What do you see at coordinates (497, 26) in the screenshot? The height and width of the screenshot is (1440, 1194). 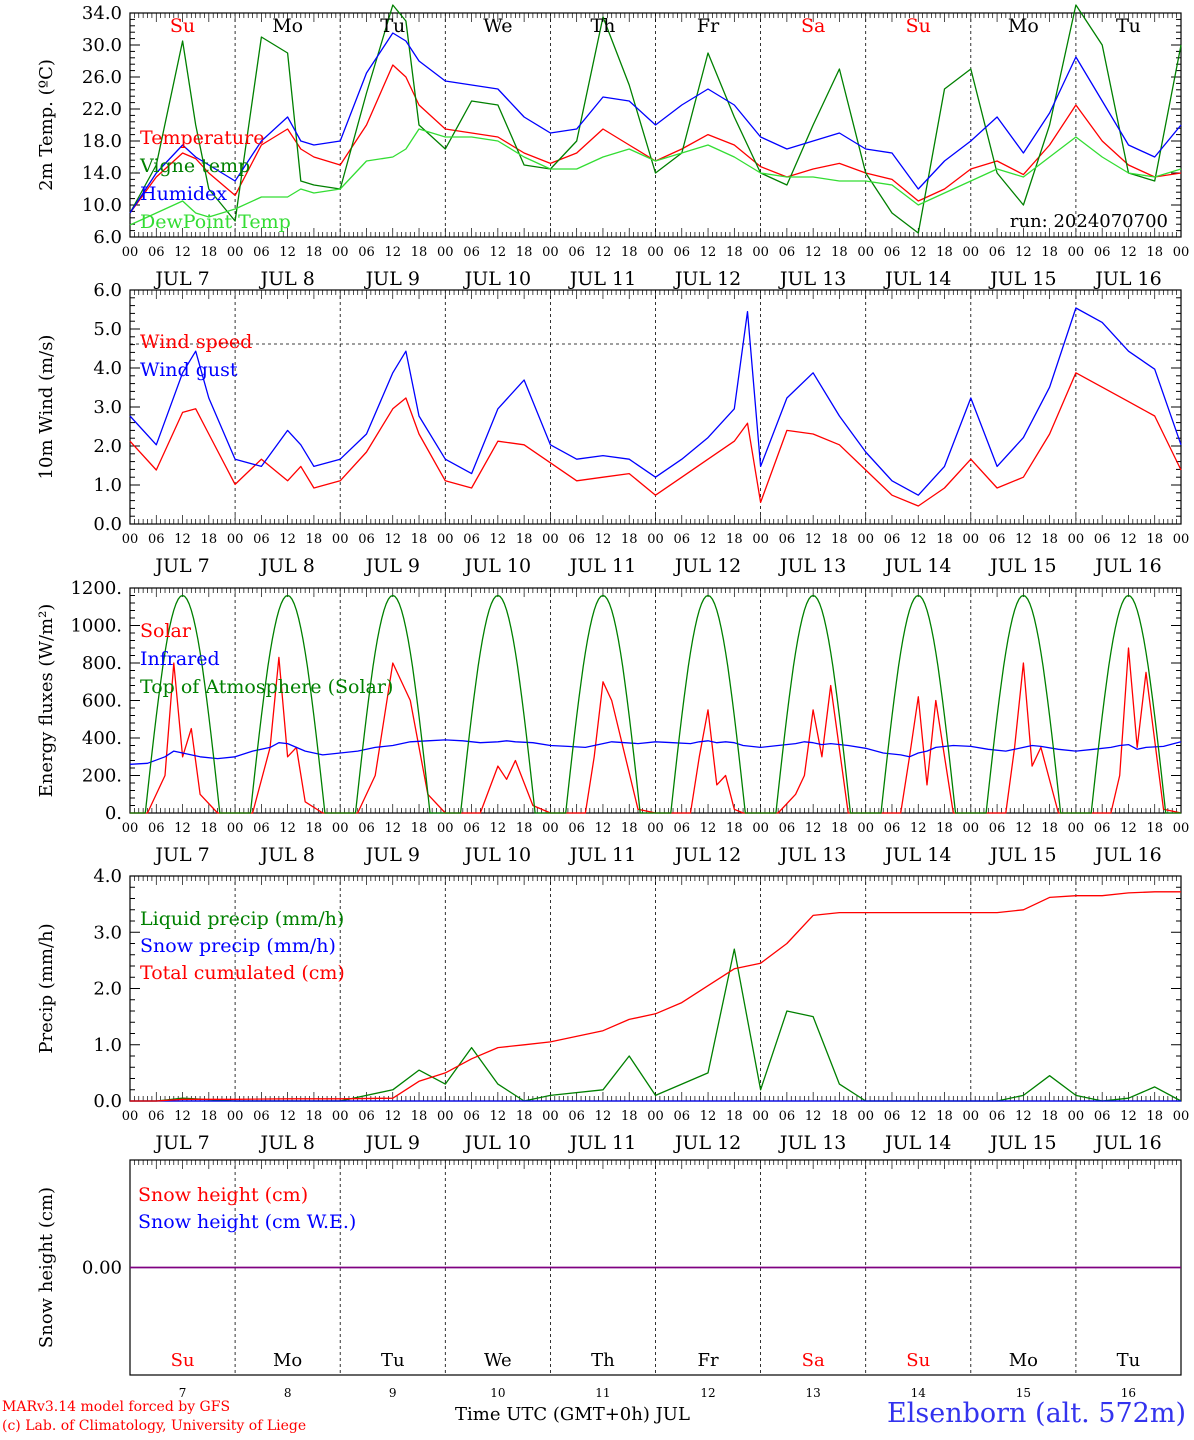 I see `weekday-label-top: We` at bounding box center [497, 26].